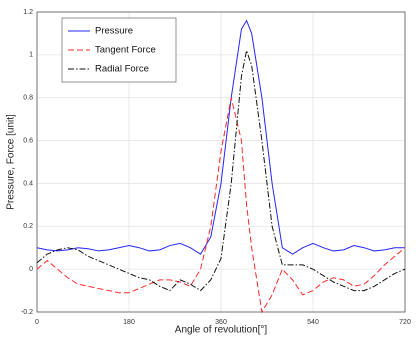 The image size is (417, 338). Describe the element at coordinates (28, 226) in the screenshot. I see `y-tick-label: 0.2` at that location.